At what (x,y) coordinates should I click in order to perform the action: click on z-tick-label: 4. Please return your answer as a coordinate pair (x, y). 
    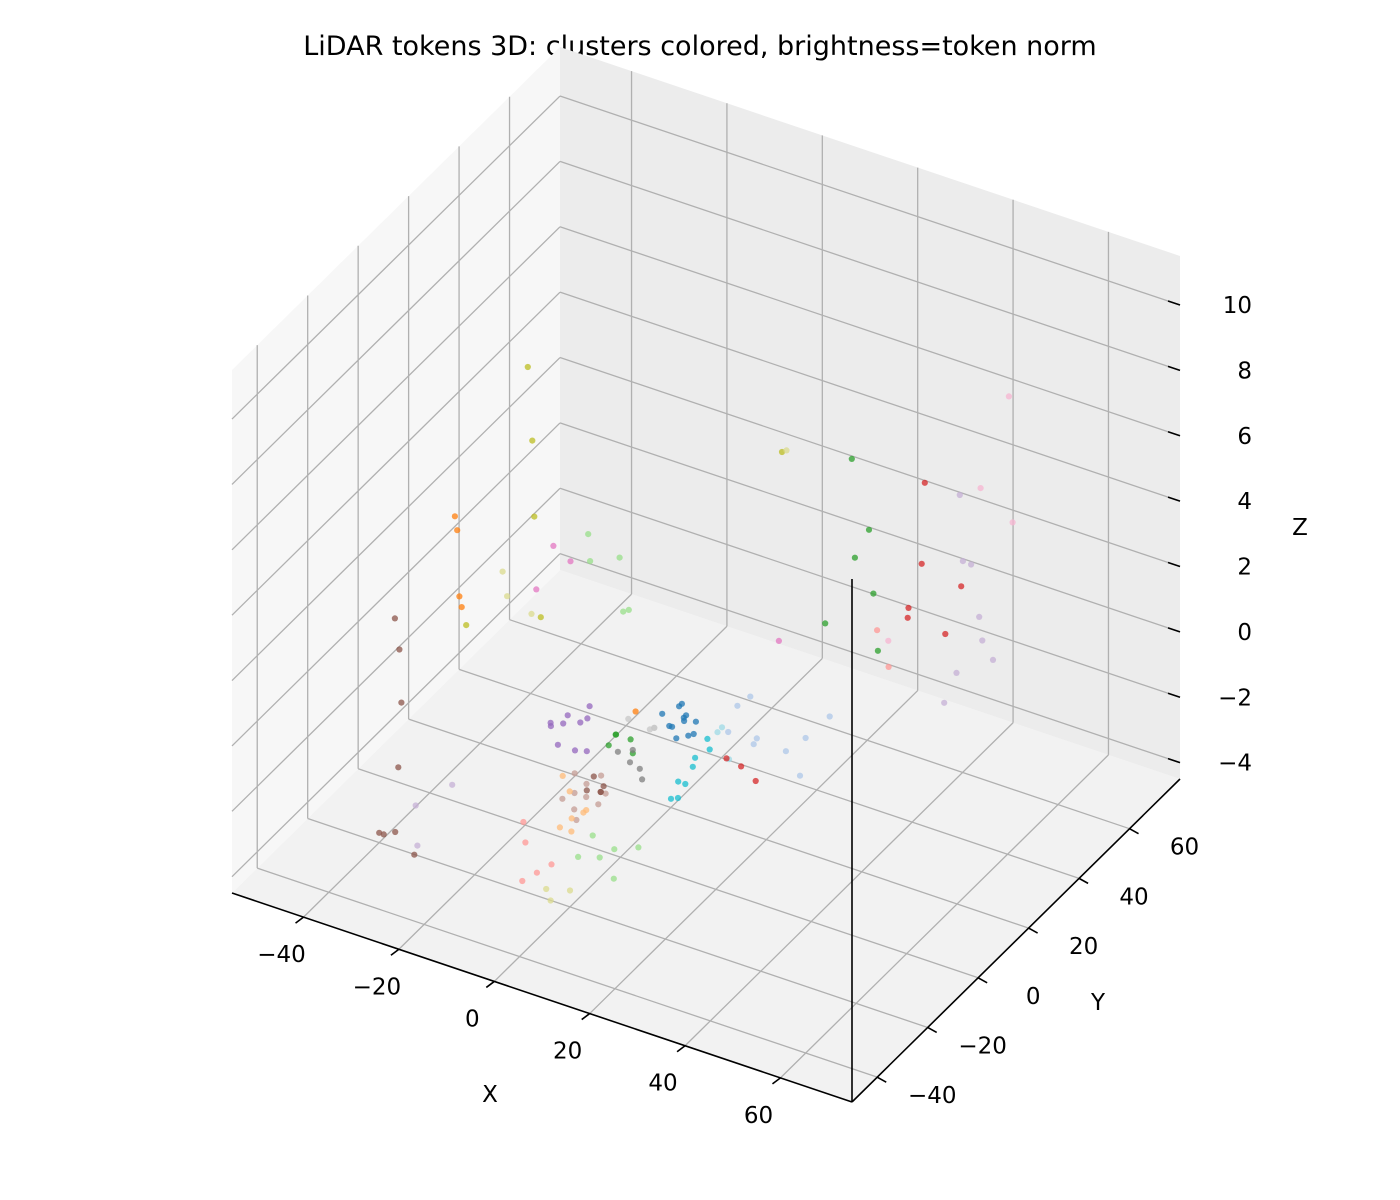
    Looking at the image, I should click on (1244, 502).